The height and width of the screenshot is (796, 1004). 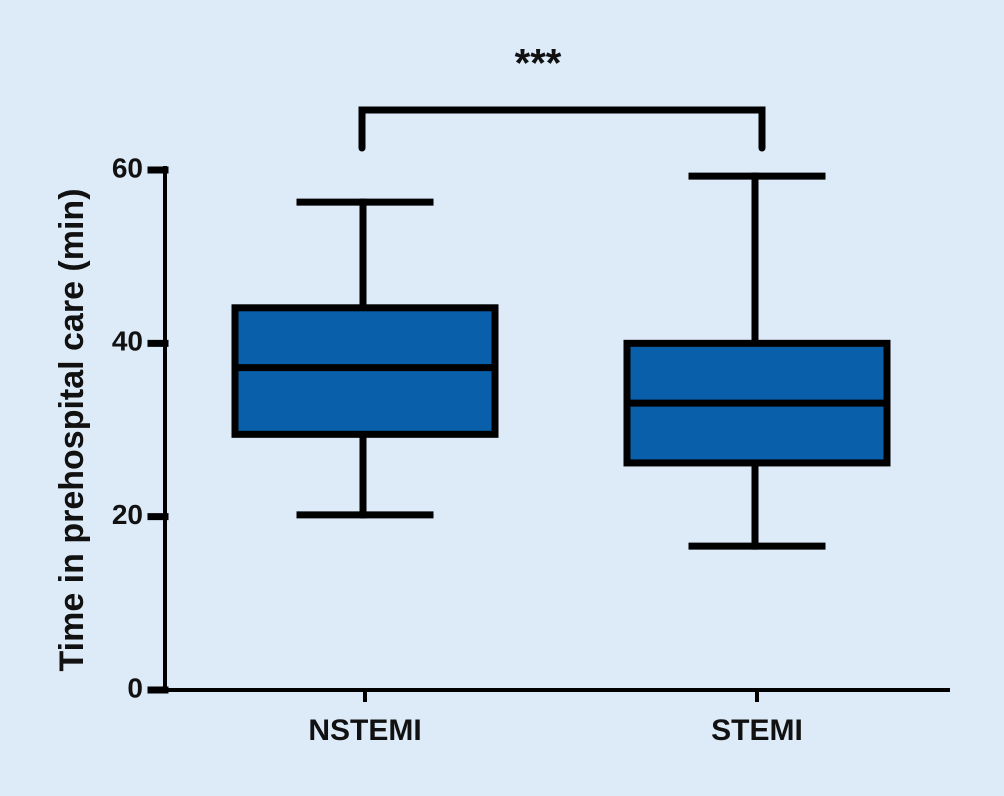 I want to click on x-tick-label: NSTEMI, so click(x=364, y=730).